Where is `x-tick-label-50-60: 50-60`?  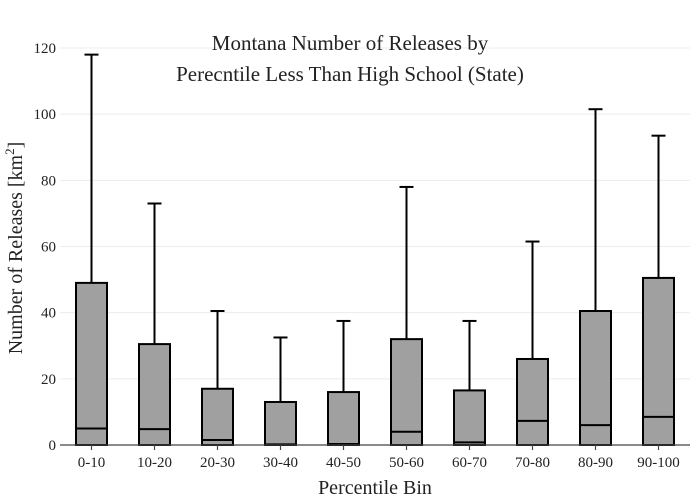
x-tick-label-50-60: 50-60 is located at coordinates (406, 463).